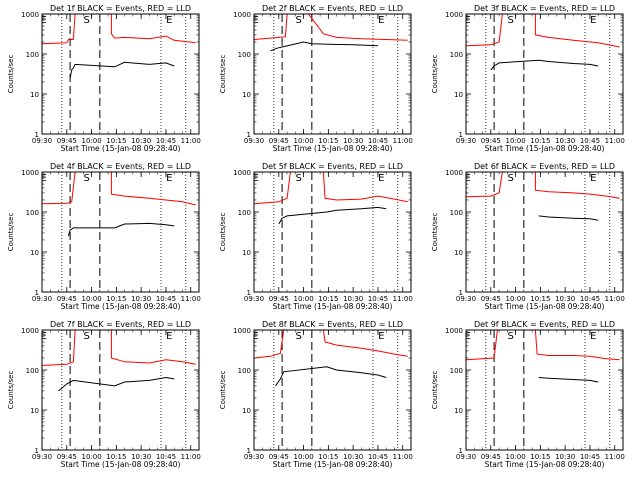 Image resolution: width=640 pixels, height=480 pixels. What do you see at coordinates (332, 324) in the screenshot?
I see `chart-title: Det 8f BLACK = Events, RED = LLD` at bounding box center [332, 324].